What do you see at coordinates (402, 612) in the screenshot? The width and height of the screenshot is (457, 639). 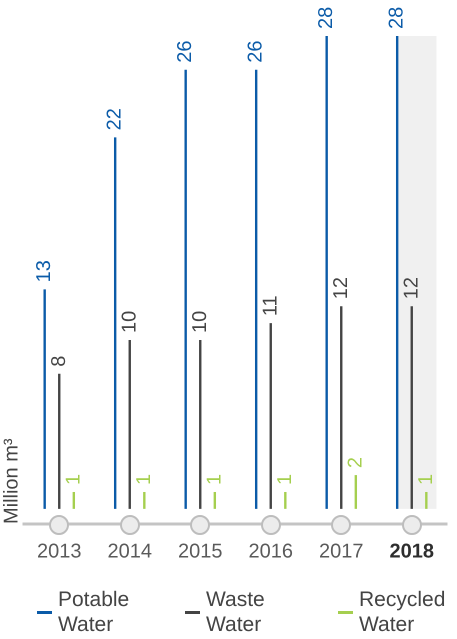 I see `legend-label: Recycled Water` at bounding box center [402, 612].